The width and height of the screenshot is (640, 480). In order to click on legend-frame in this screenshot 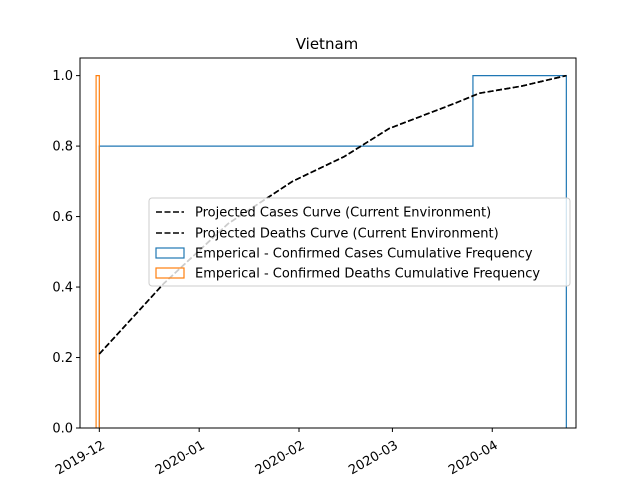, I will do `click(359, 242)`.